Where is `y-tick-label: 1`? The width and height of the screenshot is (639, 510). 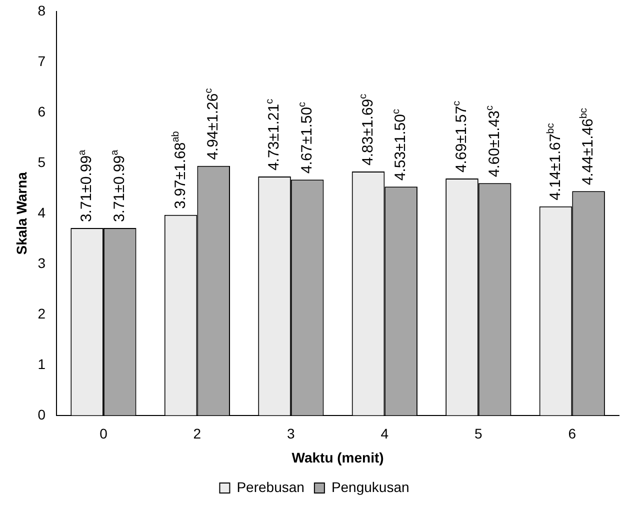
y-tick-label: 1 is located at coordinates (42, 364).